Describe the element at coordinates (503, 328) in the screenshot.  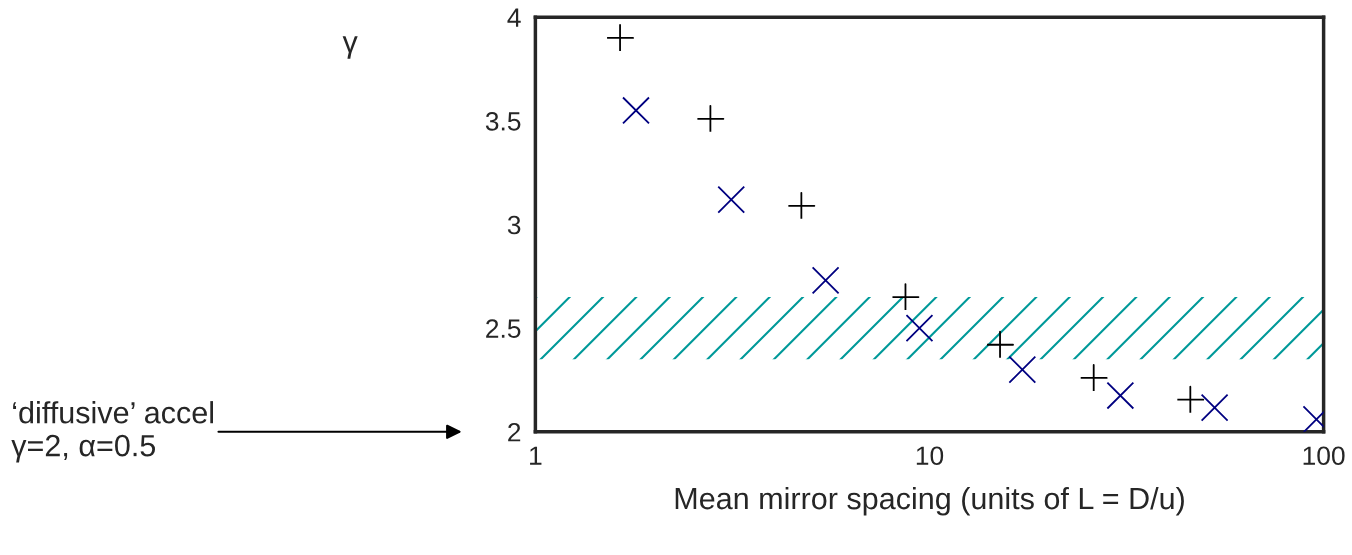
I see `y-tick-label: 2.5` at that location.